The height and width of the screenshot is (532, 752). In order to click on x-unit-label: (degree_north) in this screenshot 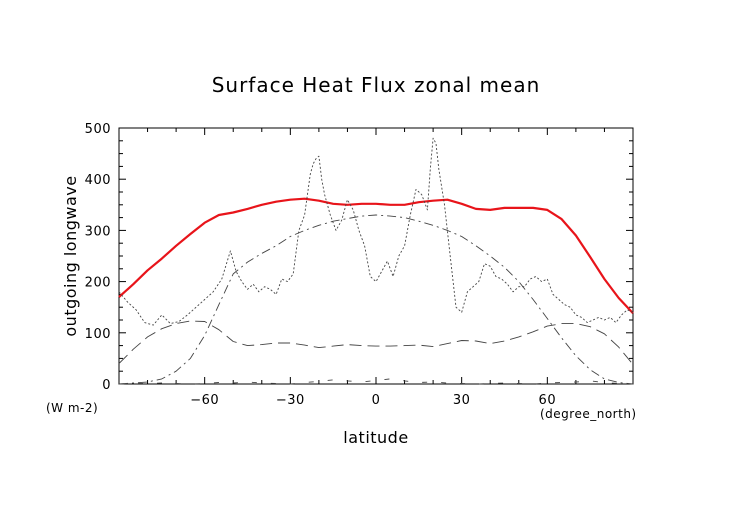, I will do `click(588, 414)`.